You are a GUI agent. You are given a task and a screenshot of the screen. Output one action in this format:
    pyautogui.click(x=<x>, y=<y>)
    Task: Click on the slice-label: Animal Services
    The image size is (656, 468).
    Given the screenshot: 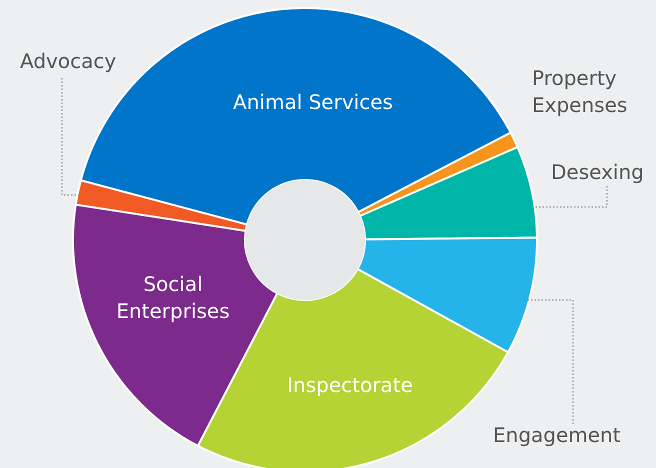 What is the action you would take?
    pyautogui.click(x=313, y=102)
    